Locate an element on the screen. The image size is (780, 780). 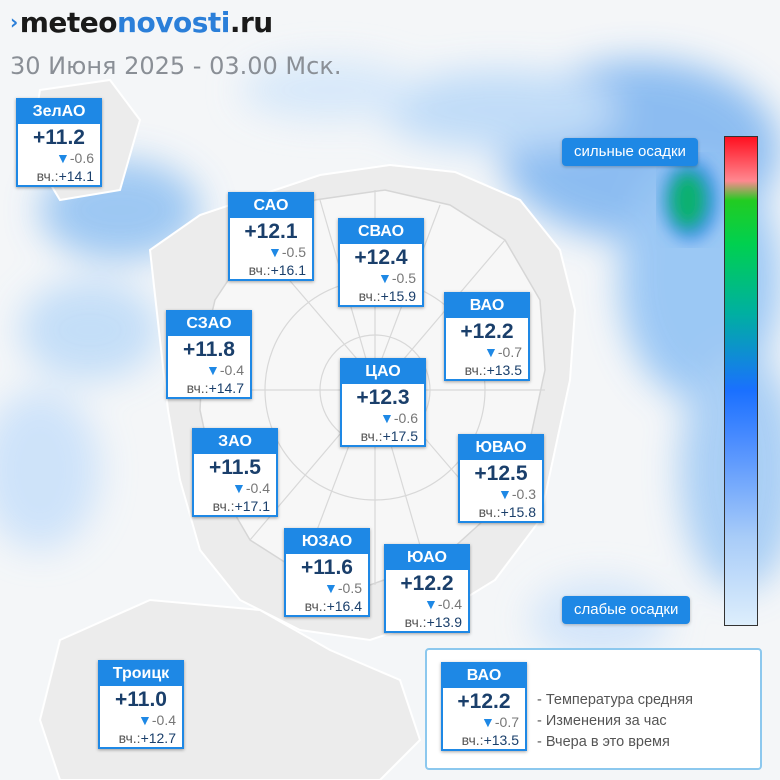
district-yesterday: вч.:+13.9 is located at coordinates (427, 622).